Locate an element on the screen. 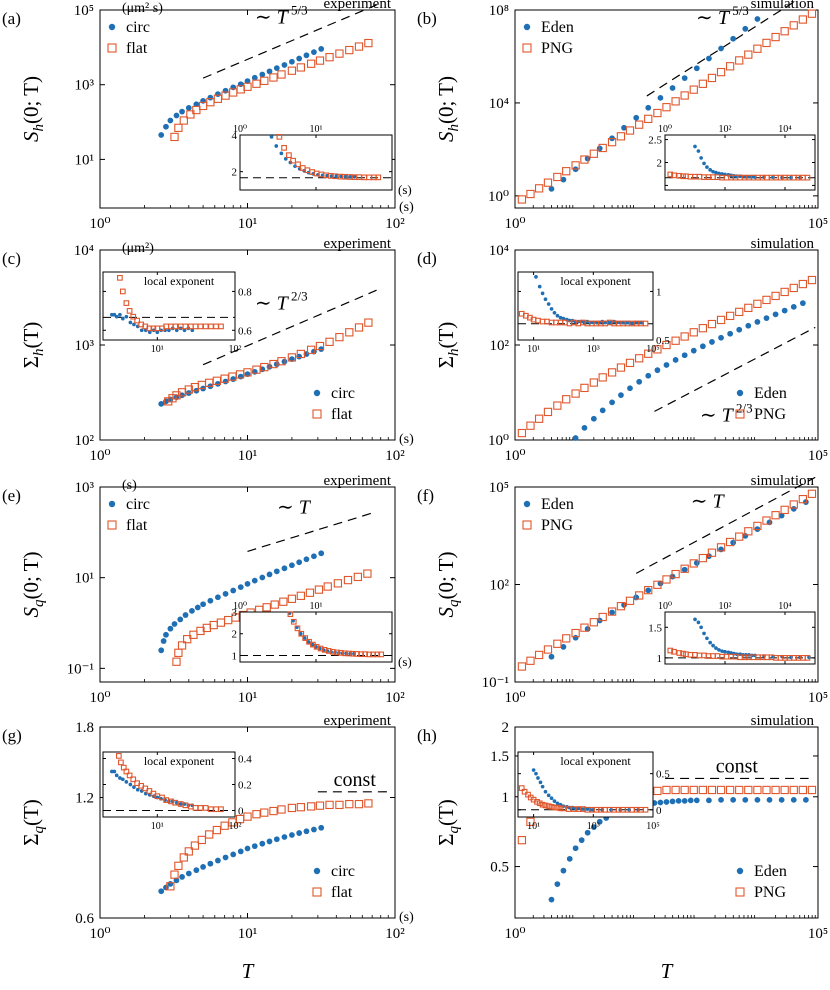  y-tick-label: 1.2 is located at coordinates (84, 798).